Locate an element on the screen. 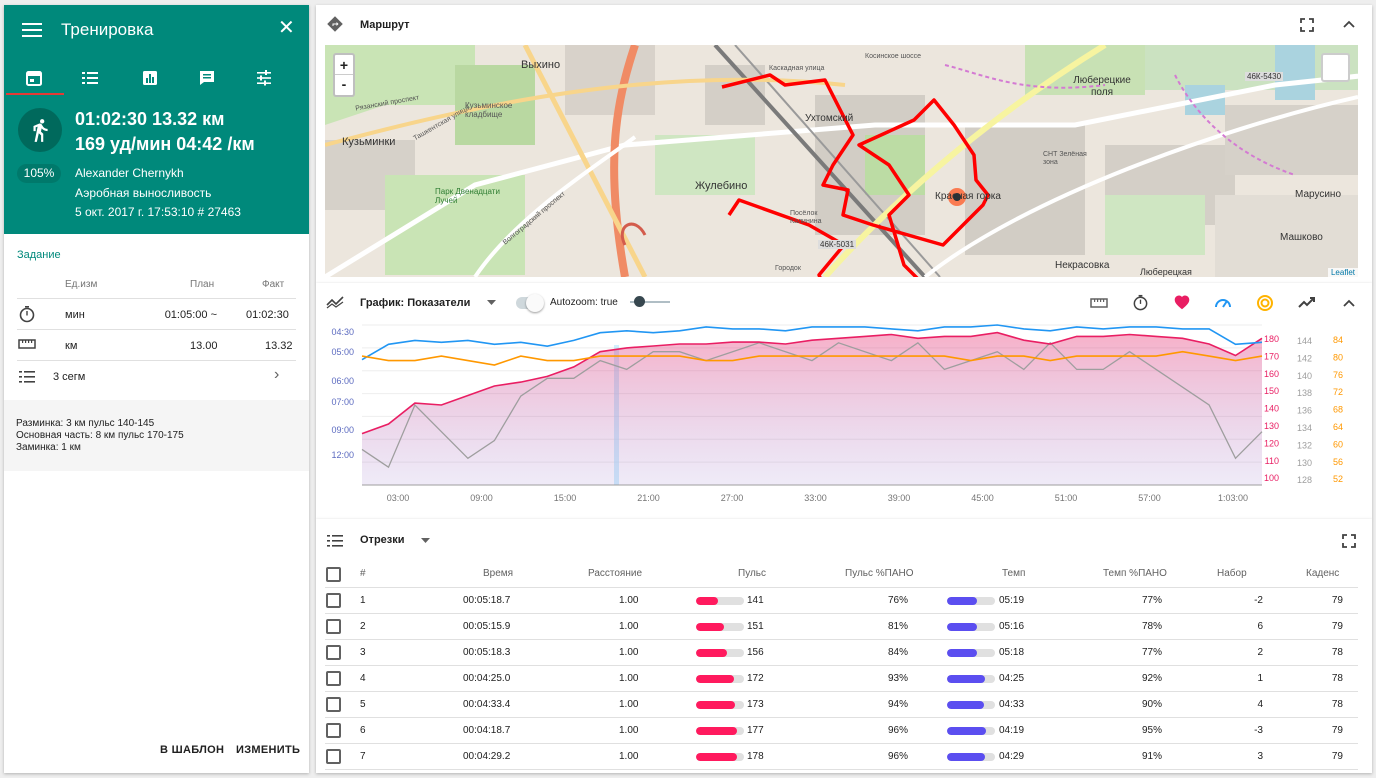  zoom-out-button: - is located at coordinates (344, 84).